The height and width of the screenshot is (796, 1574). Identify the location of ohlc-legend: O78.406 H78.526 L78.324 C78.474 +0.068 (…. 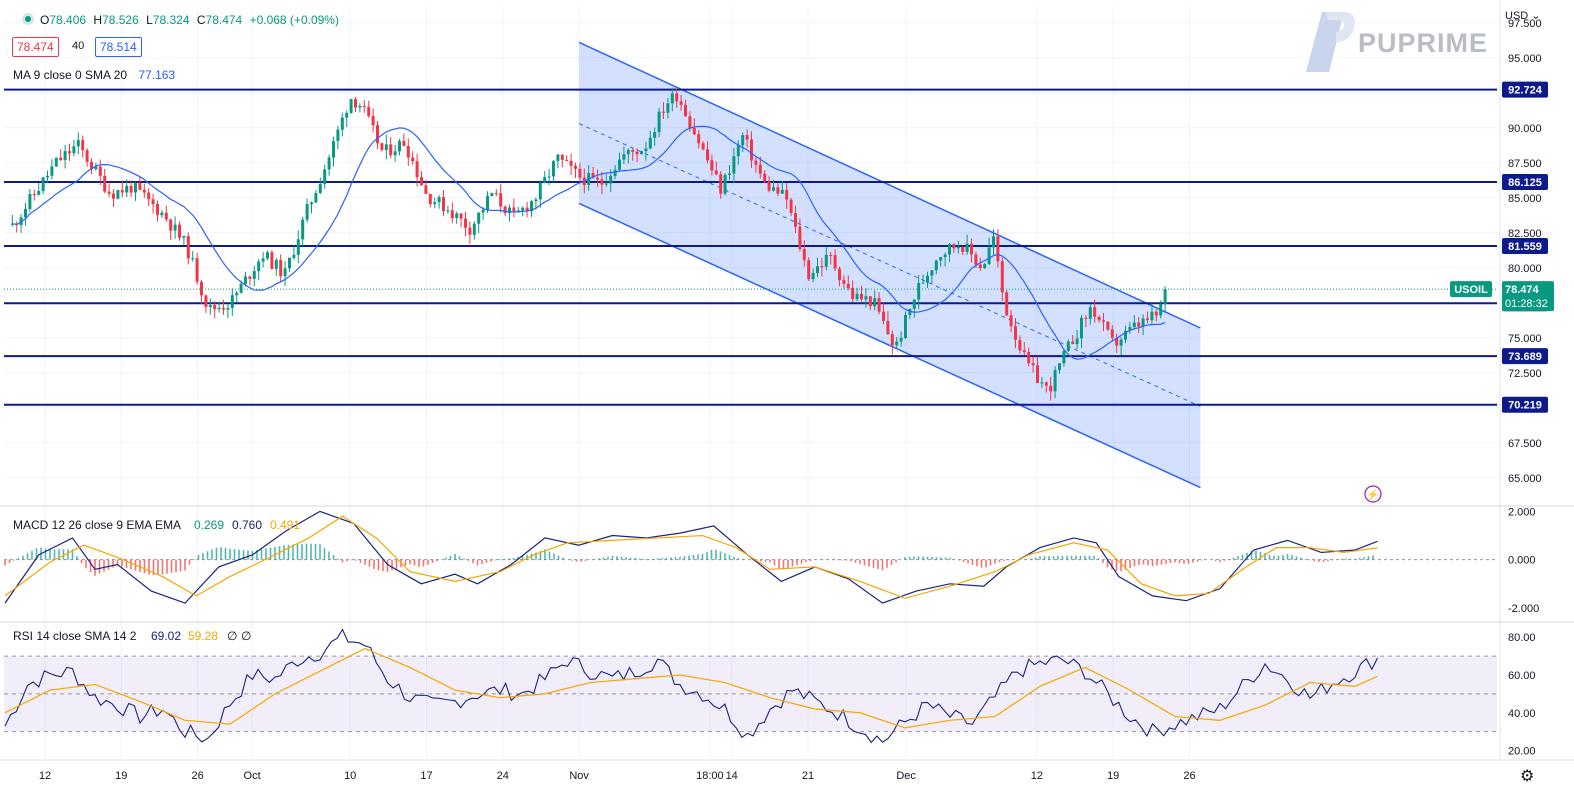
(189, 20).